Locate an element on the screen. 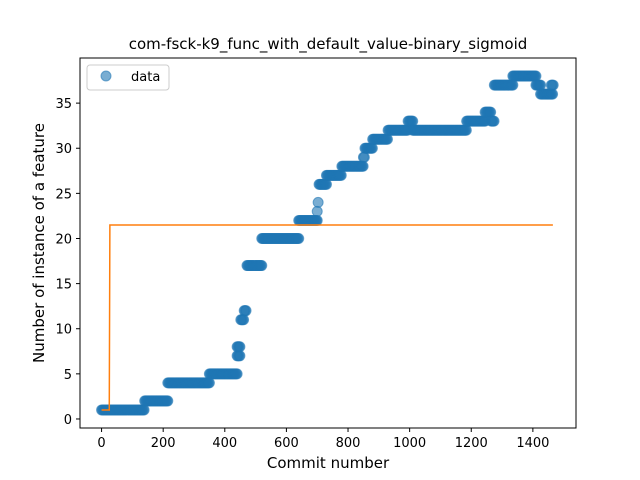 The image size is (640, 480). y-tick-label: 35 is located at coordinates (63, 104).